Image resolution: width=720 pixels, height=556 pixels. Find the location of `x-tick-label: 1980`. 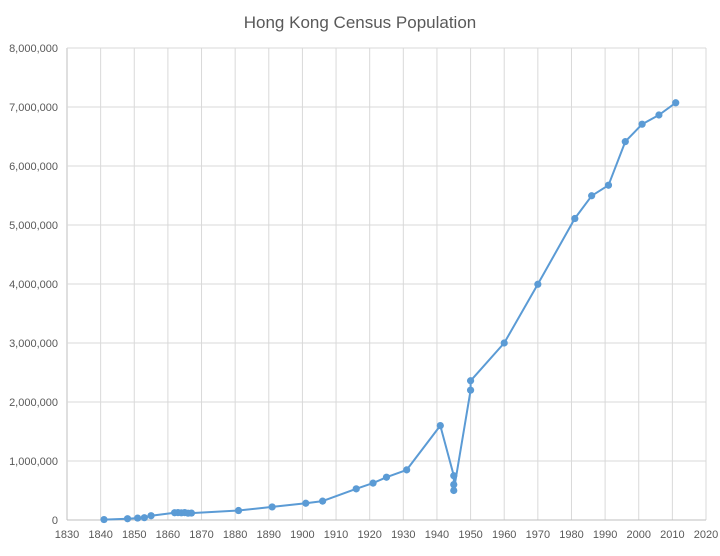

x-tick-label: 1980 is located at coordinates (571, 535).